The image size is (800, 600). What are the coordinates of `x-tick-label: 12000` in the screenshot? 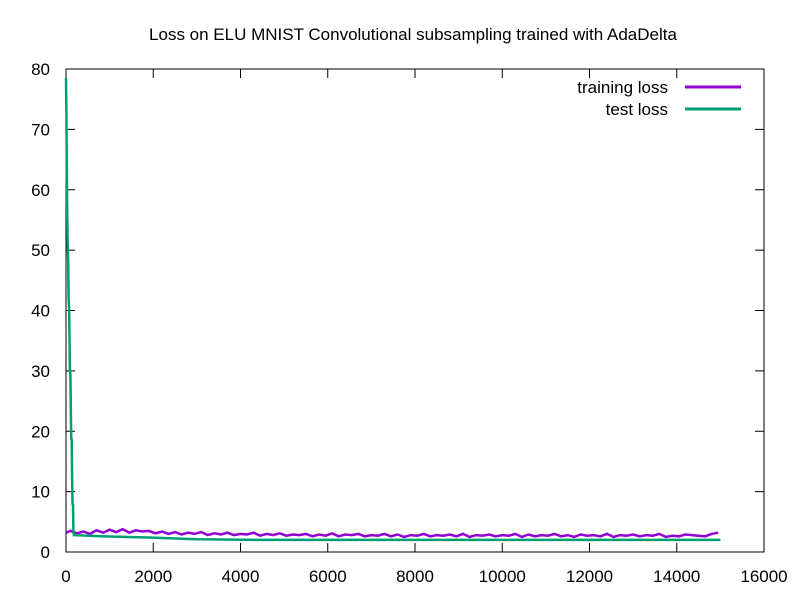 It's located at (589, 576).